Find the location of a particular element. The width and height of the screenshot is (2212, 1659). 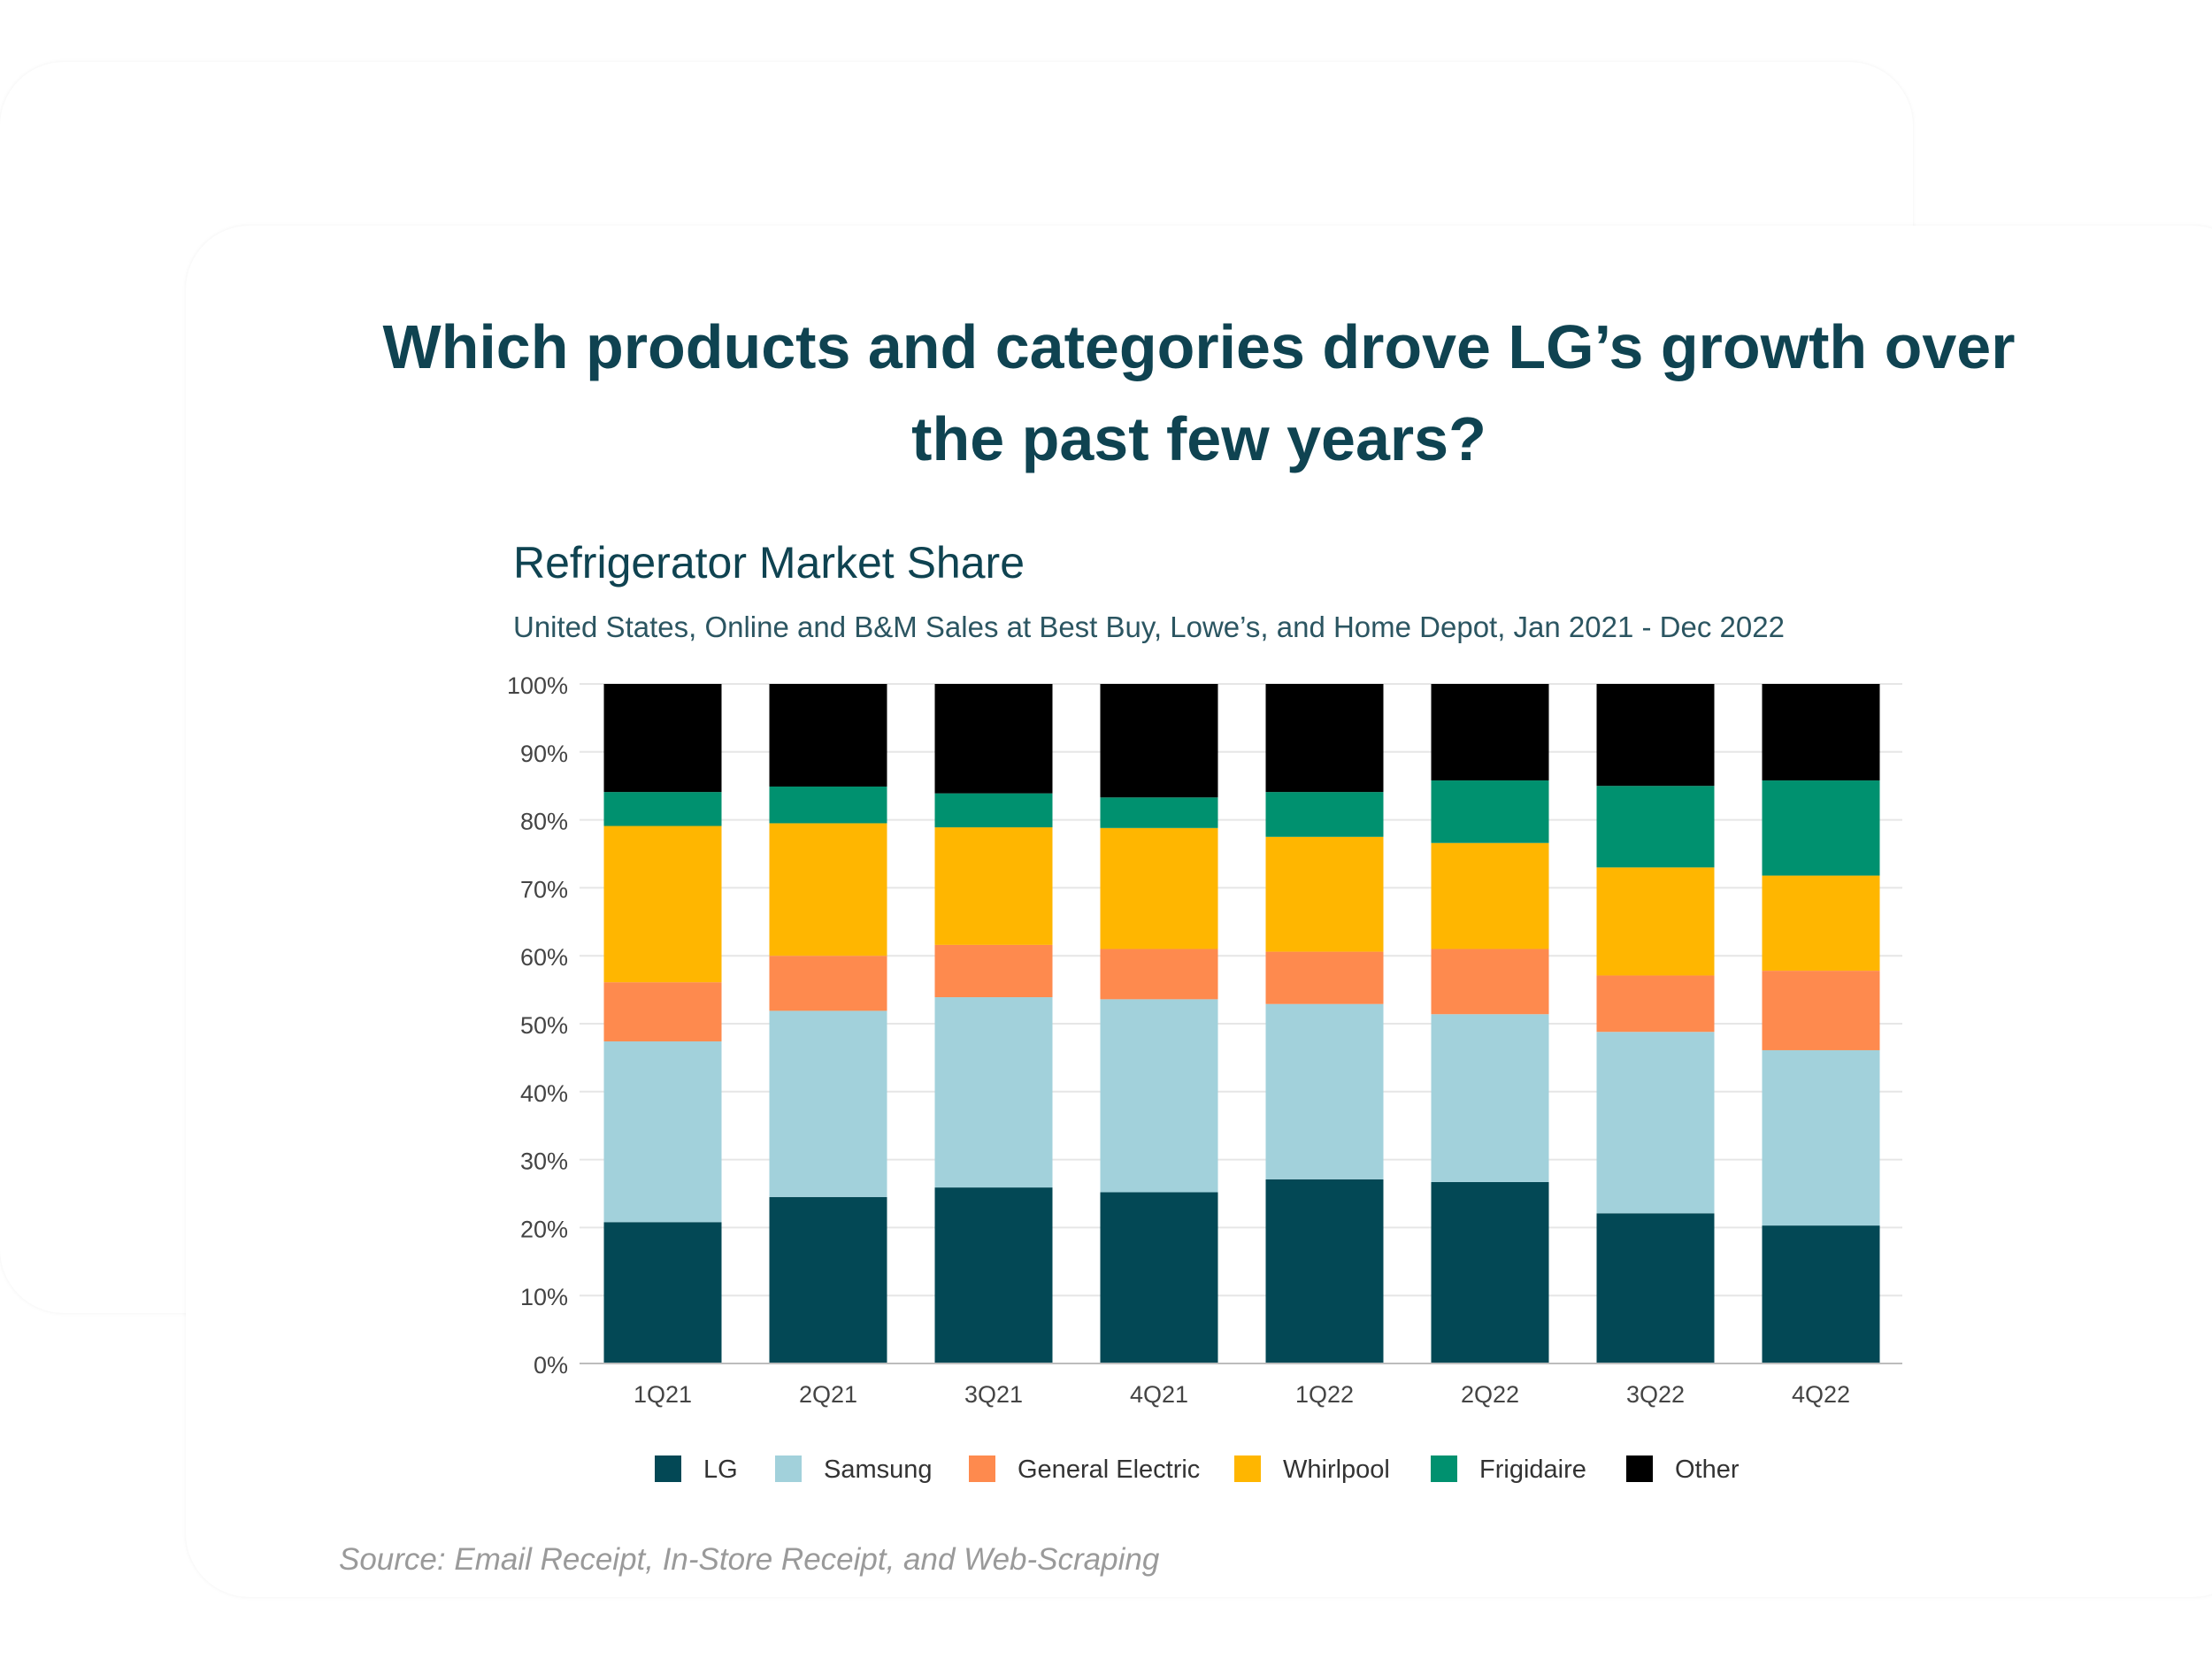

y-tick-label: 0% is located at coordinates (551, 1366).